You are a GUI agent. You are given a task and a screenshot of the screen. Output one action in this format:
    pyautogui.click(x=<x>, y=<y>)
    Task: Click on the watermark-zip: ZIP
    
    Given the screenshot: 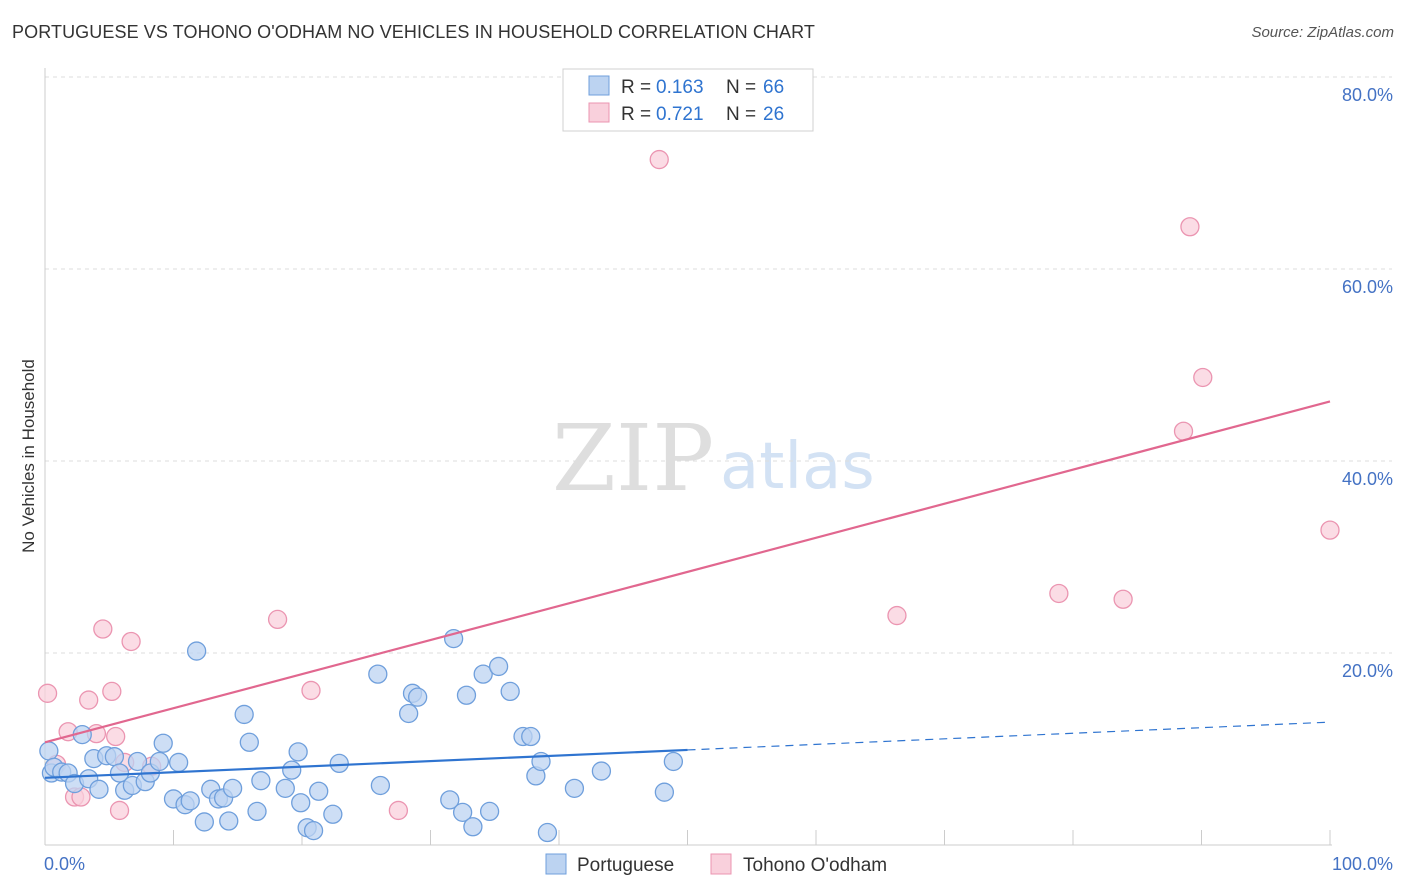 What is the action you would take?
    pyautogui.click(x=633, y=458)
    